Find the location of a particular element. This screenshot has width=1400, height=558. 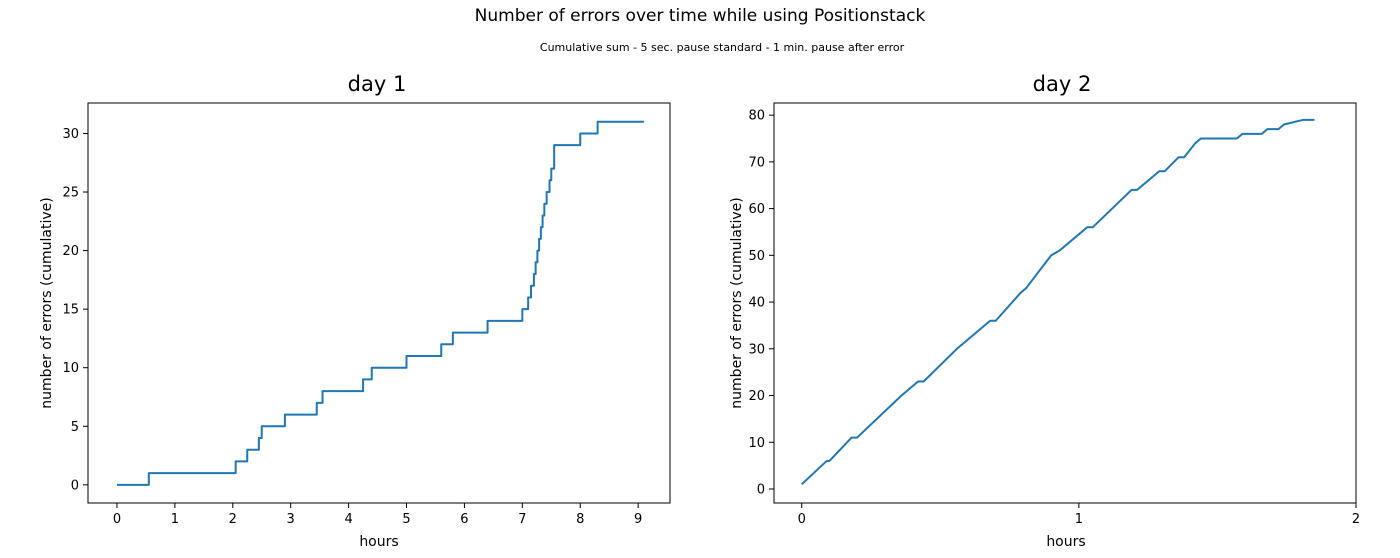

y-tick-label: 50 is located at coordinates (756, 256).